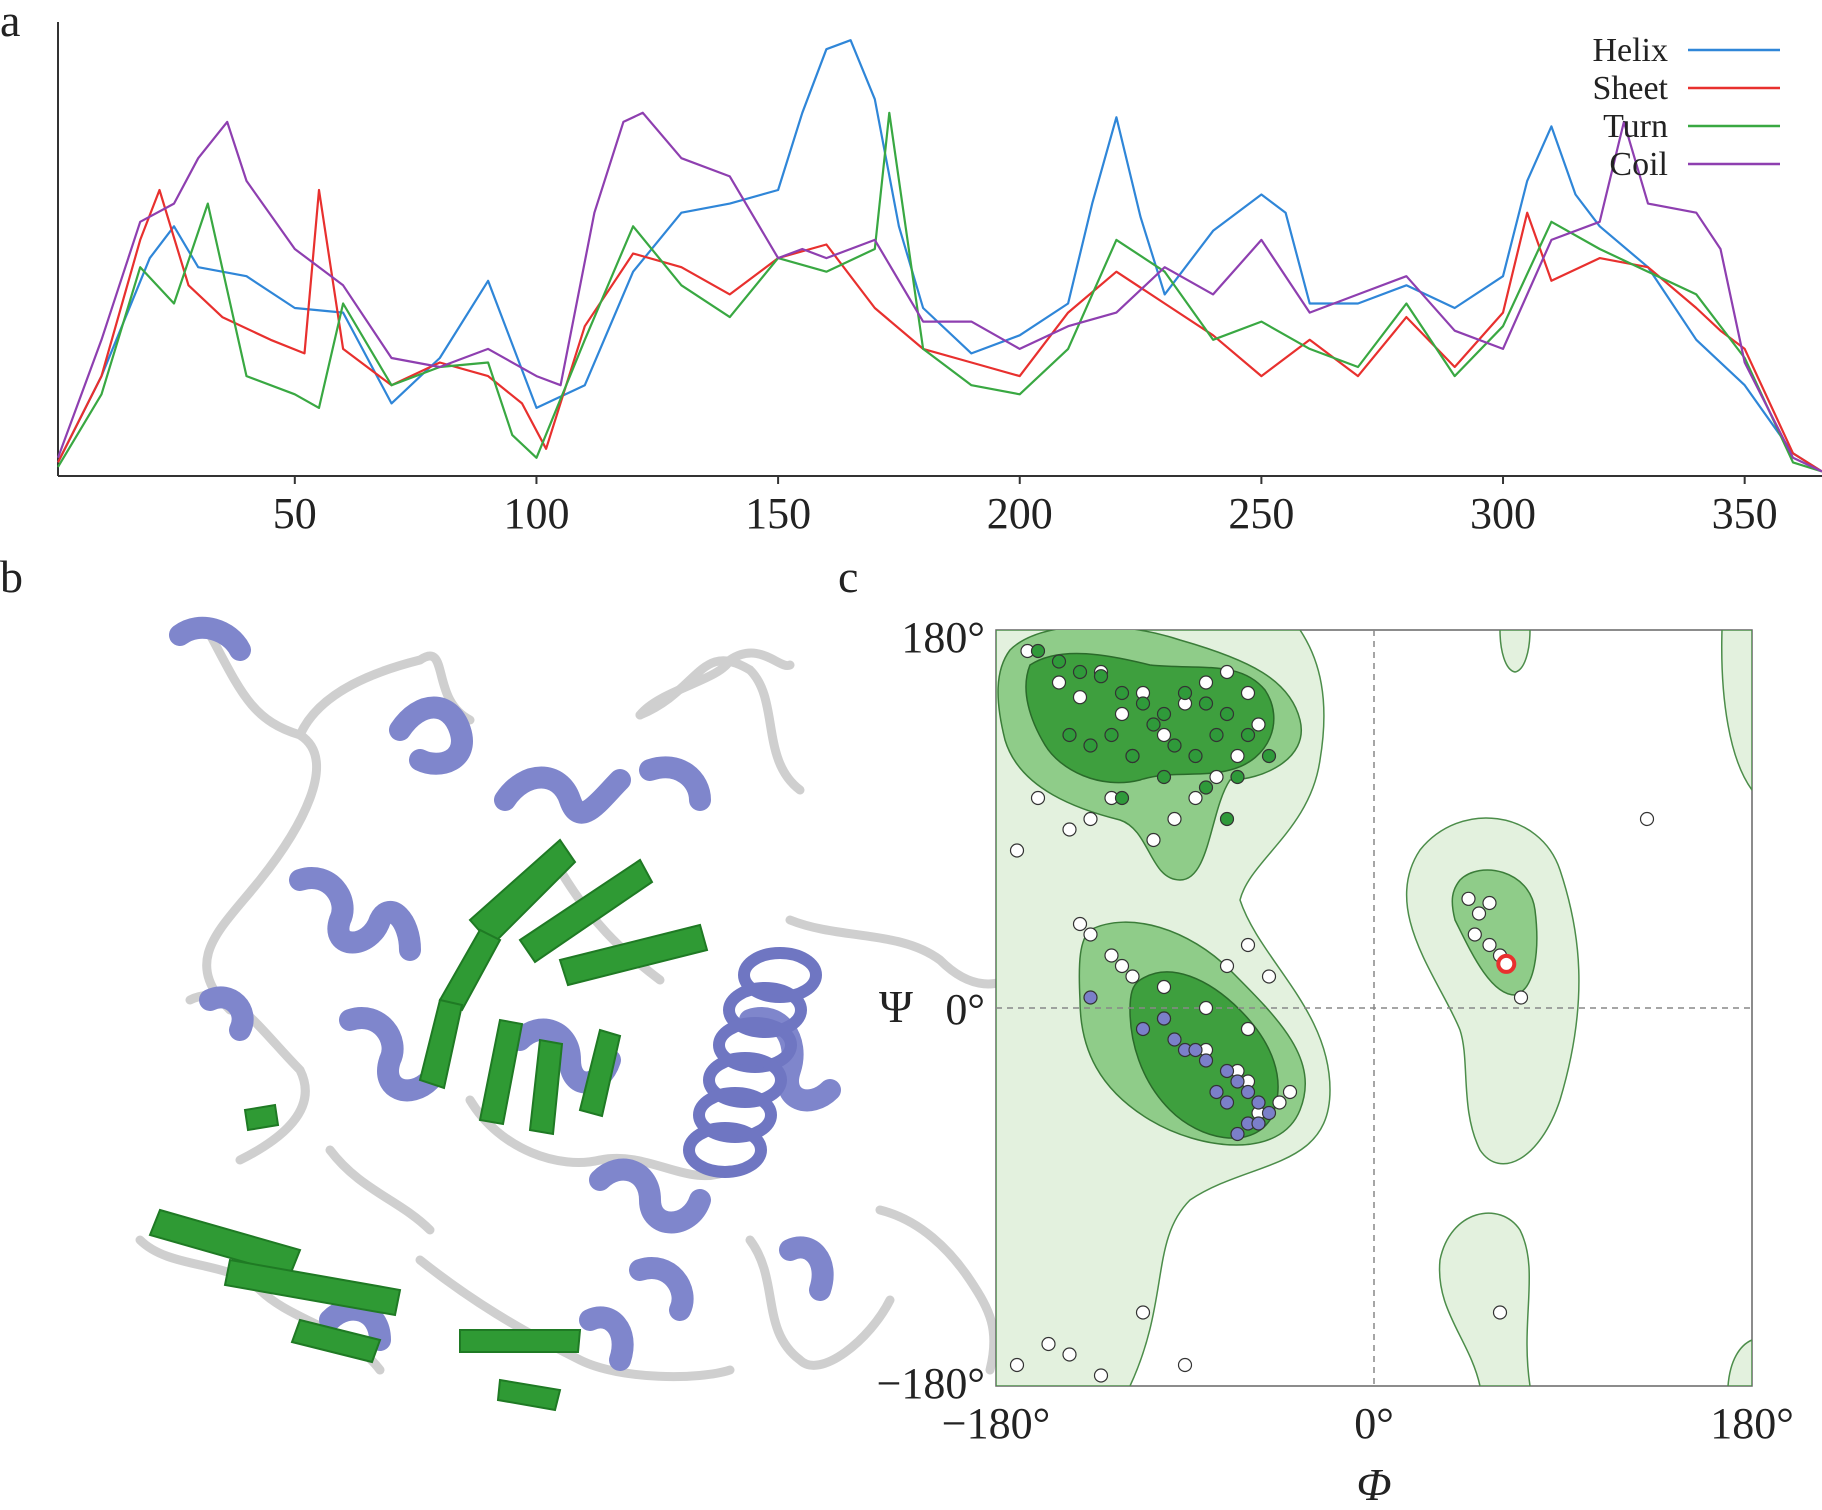 Image resolution: width=1822 pixels, height=1510 pixels. I want to click on x-tick-label: 100, so click(536, 513).